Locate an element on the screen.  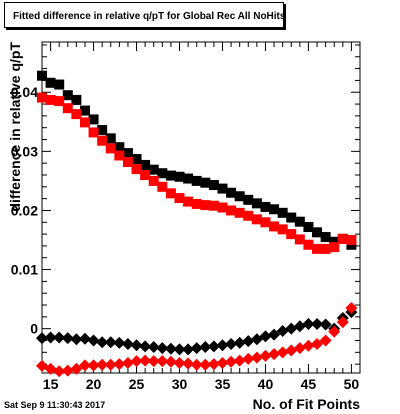
y-tick-label: 0.02 is located at coordinates (24, 210).